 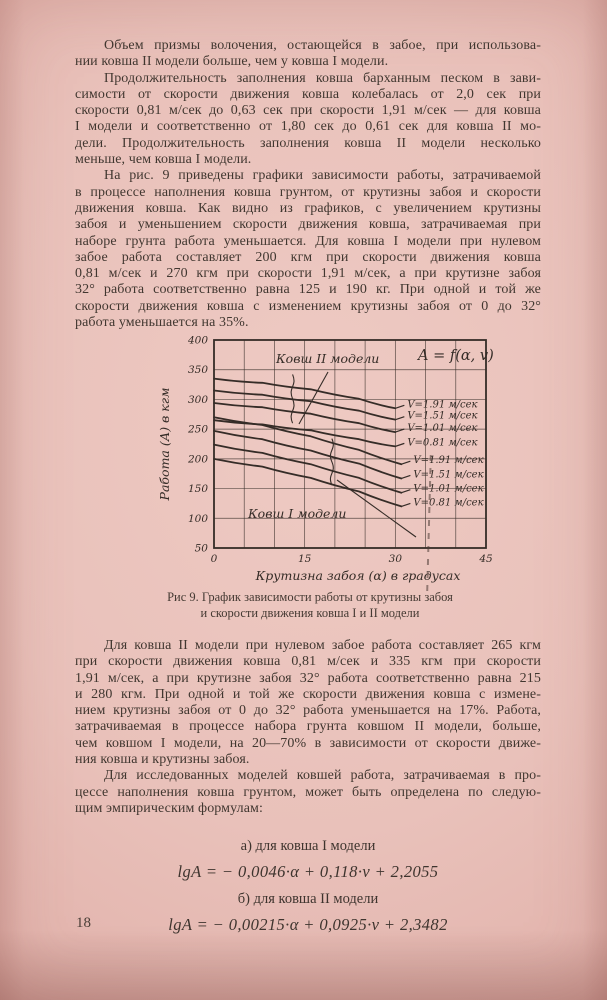 What do you see at coordinates (202, 549) in the screenshot?
I see `svg-text: 50` at bounding box center [202, 549].